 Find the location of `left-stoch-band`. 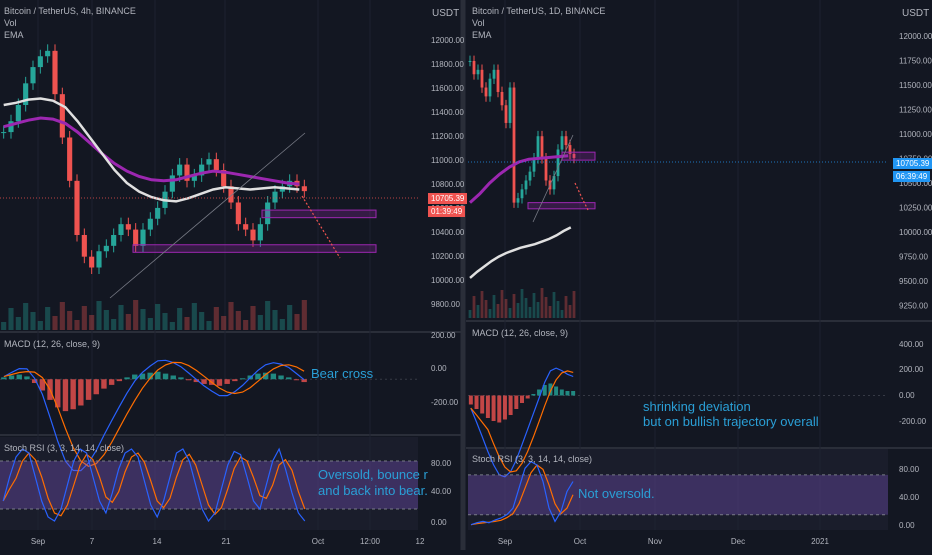

left-stoch-band is located at coordinates (209, 485).